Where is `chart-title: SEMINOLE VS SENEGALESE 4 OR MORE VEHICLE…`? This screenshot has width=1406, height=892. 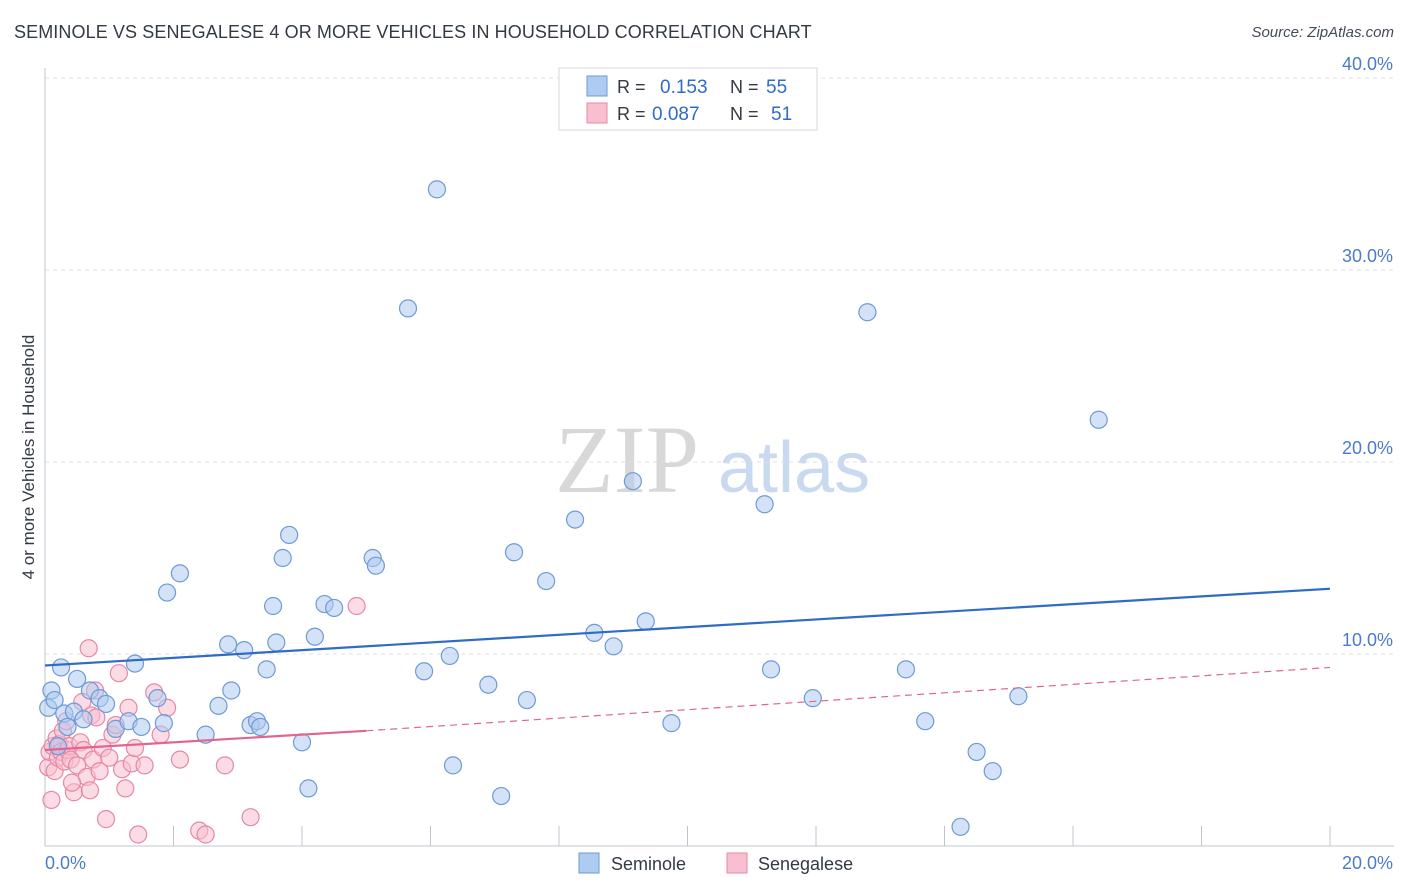 chart-title: SEMINOLE VS SENEGALESE 4 OR MORE VEHICLE… is located at coordinates (413, 32).